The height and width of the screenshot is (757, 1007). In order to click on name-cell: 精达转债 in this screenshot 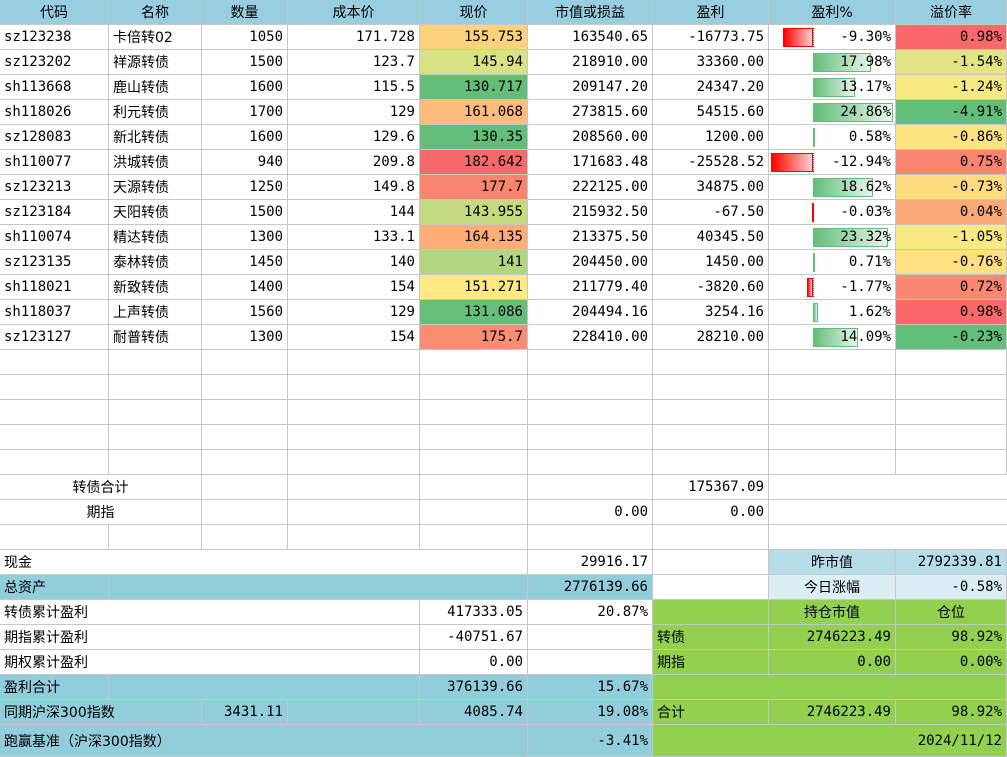, I will do `click(155, 237)`.